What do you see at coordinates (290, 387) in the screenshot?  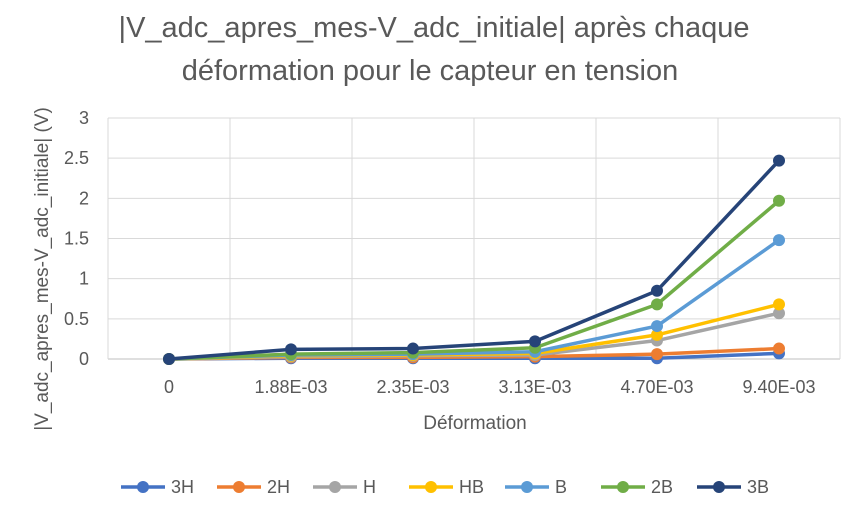 I see `x-tick-label: 1.88E-03` at bounding box center [290, 387].